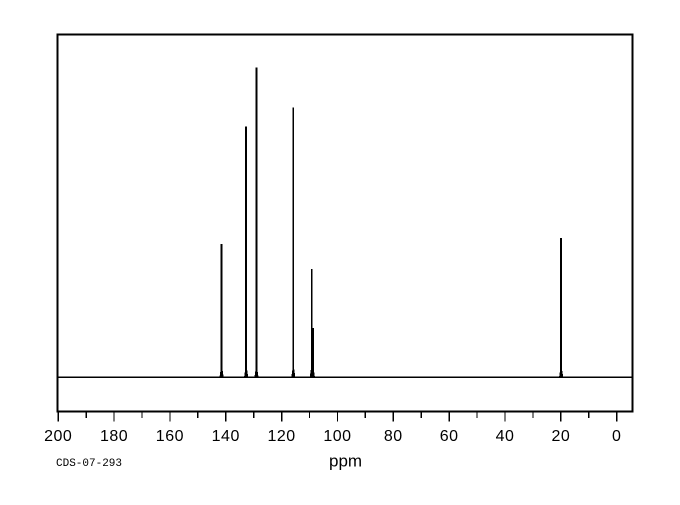  I want to click on x-axis-tick-label: 20, so click(560, 436).